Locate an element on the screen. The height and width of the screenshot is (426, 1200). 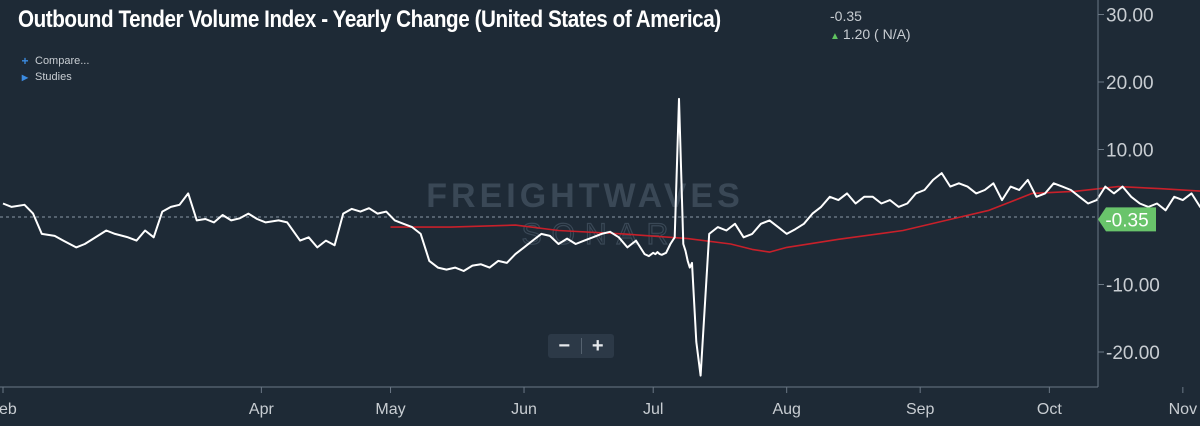
zoom-out-button: − is located at coordinates (564, 346).